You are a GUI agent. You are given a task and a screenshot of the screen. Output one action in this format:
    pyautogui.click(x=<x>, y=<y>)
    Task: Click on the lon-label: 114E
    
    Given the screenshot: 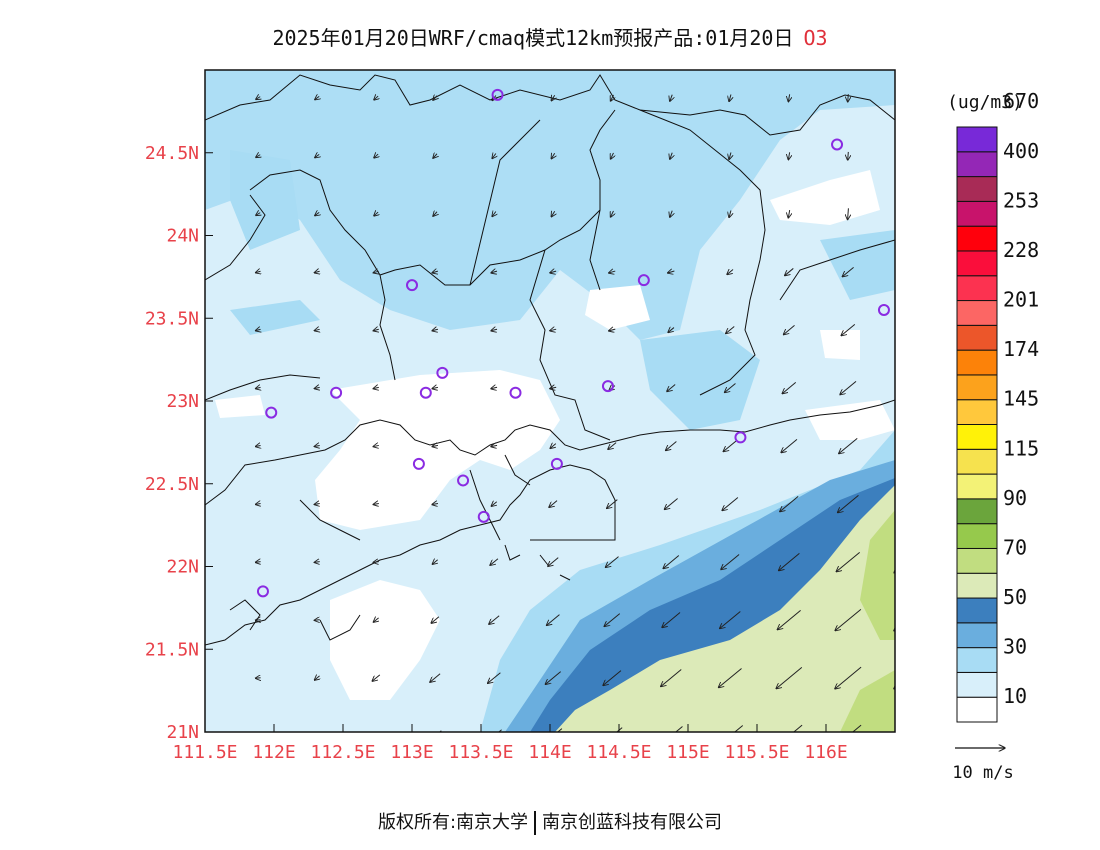 What is the action you would take?
    pyautogui.click(x=549, y=752)
    